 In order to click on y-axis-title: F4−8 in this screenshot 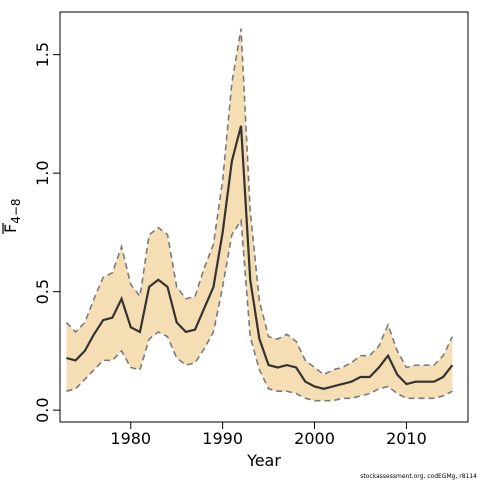, I will do `click(12, 216)`.